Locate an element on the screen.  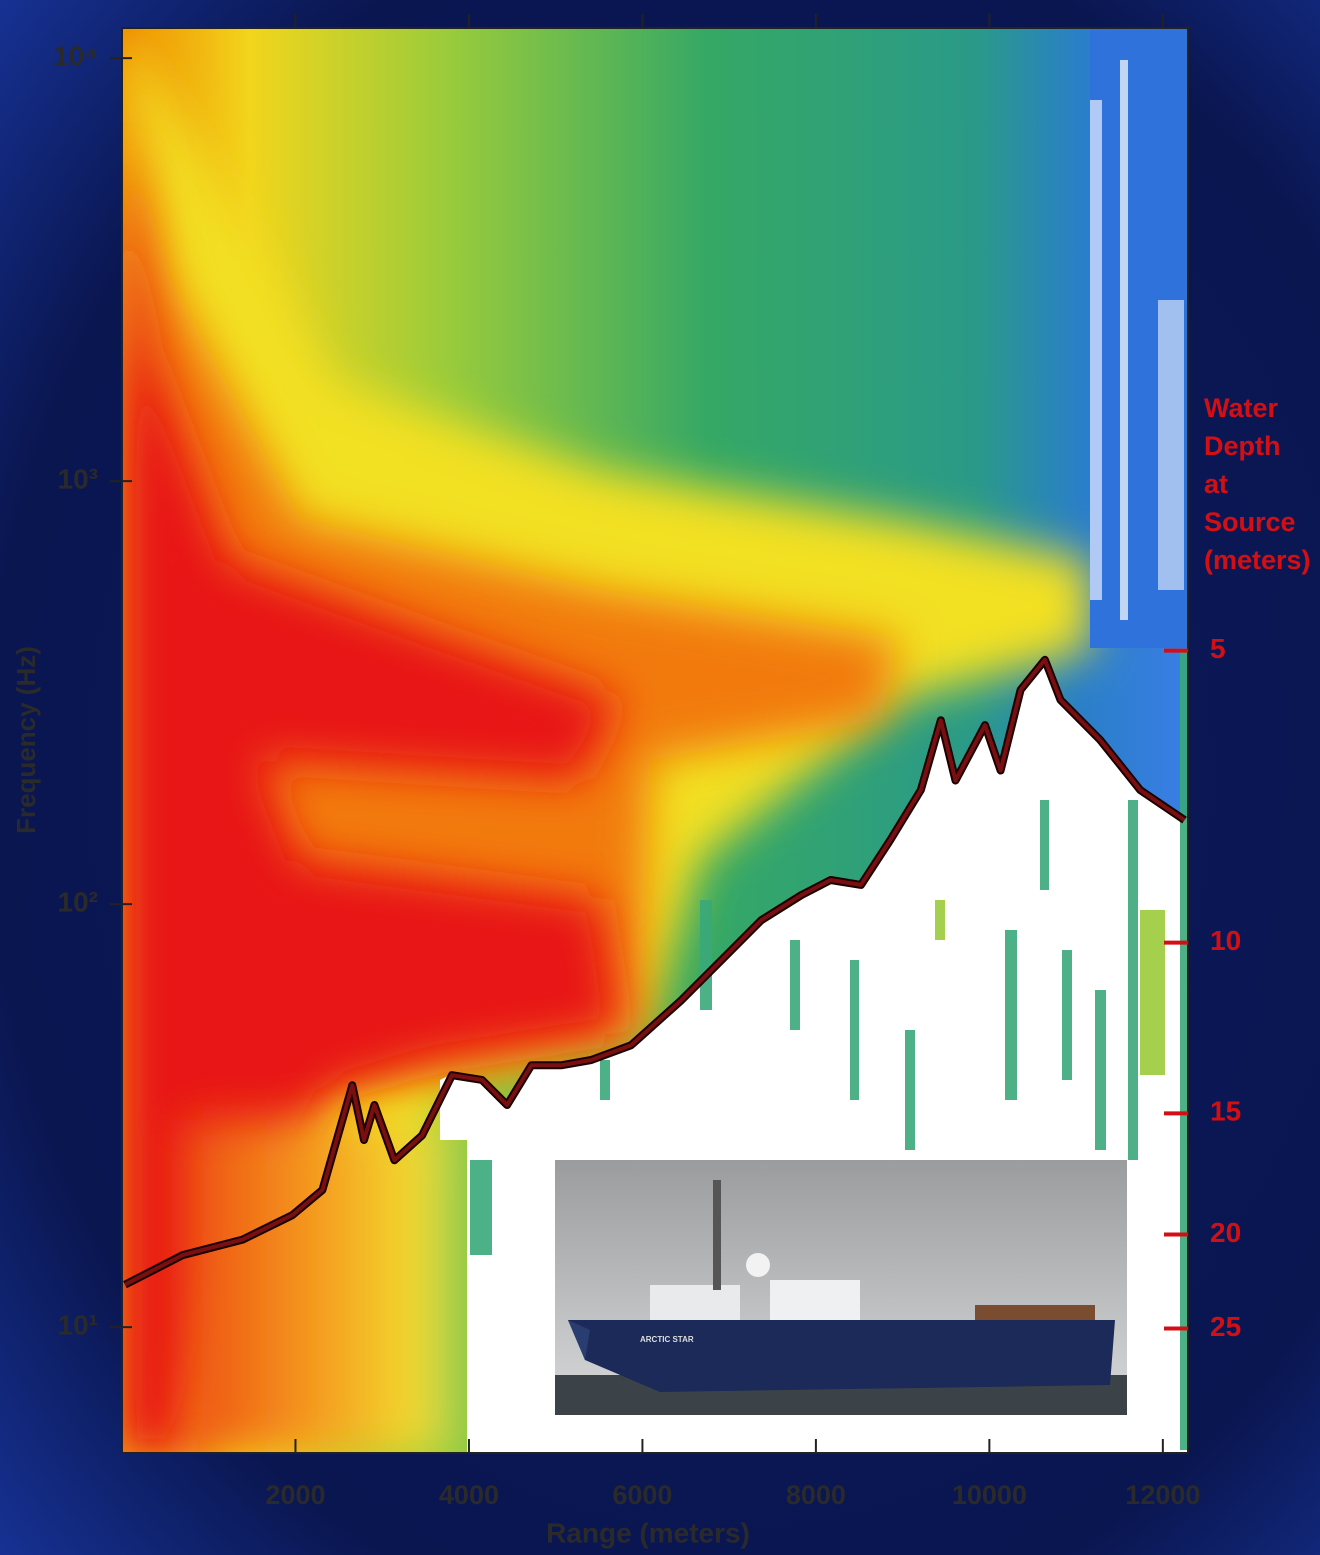
y-tick-label: 10⁴ is located at coordinates (75, 55).